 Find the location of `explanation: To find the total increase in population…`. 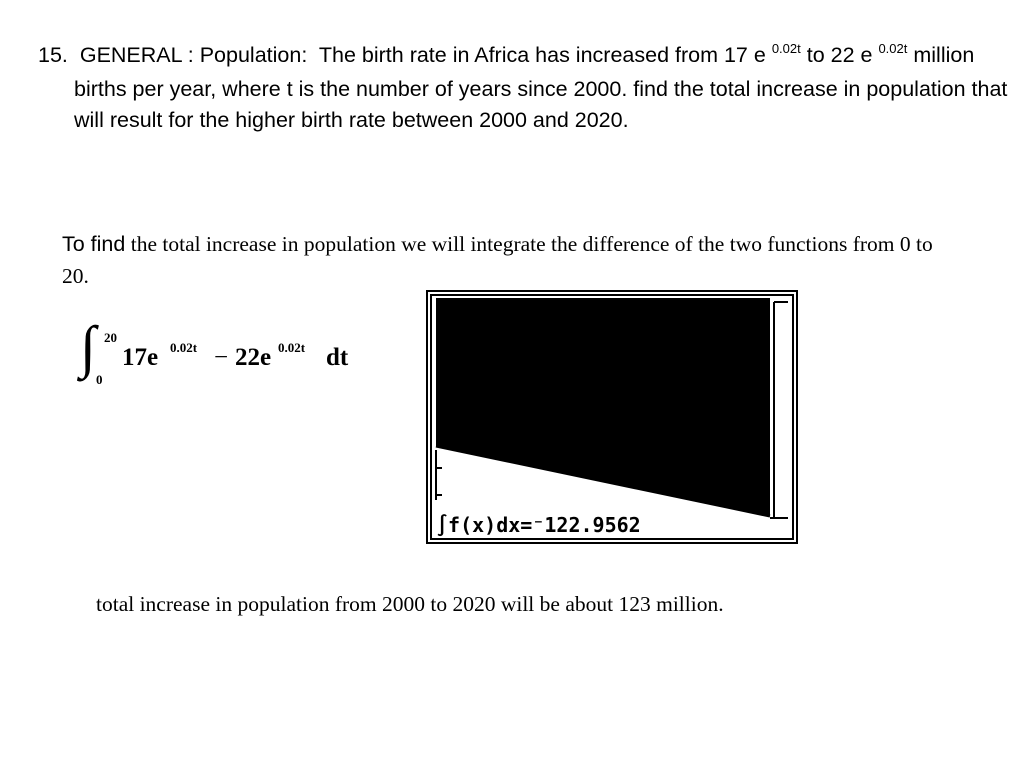

explanation: To find the total increase in population… is located at coordinates (502, 260).